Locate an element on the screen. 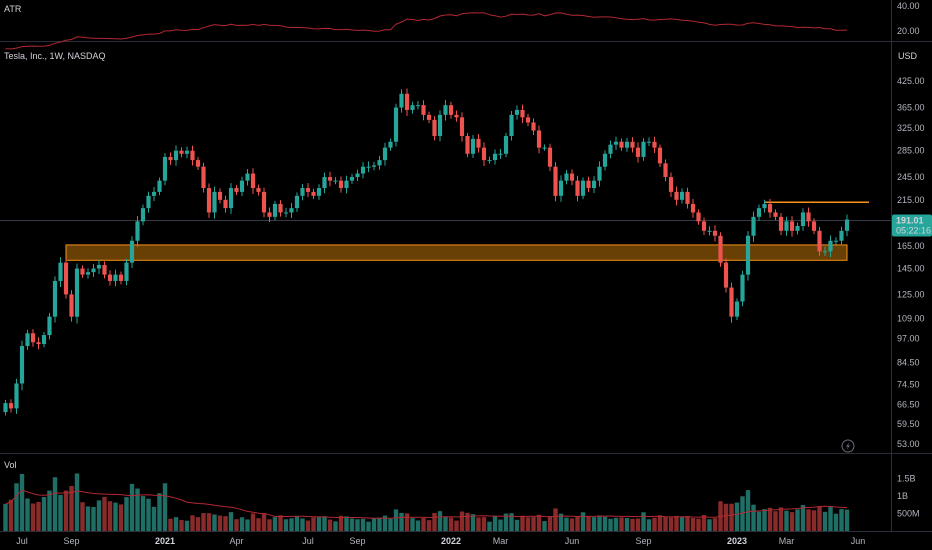 The image size is (932, 550). price-tick-label: 74.50 is located at coordinates (908, 385).